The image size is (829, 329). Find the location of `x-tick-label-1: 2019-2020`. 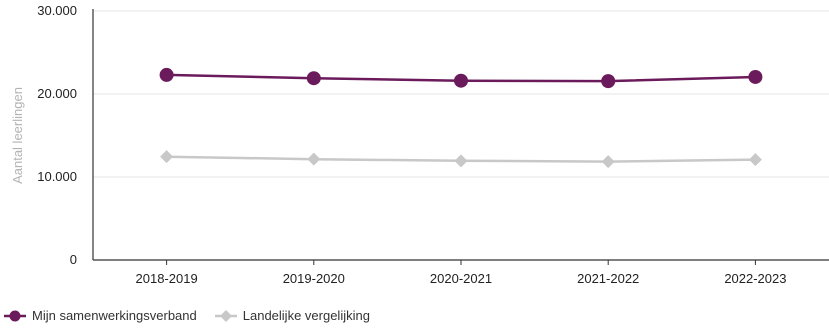

x-tick-label-1: 2019-2020 is located at coordinates (314, 278).